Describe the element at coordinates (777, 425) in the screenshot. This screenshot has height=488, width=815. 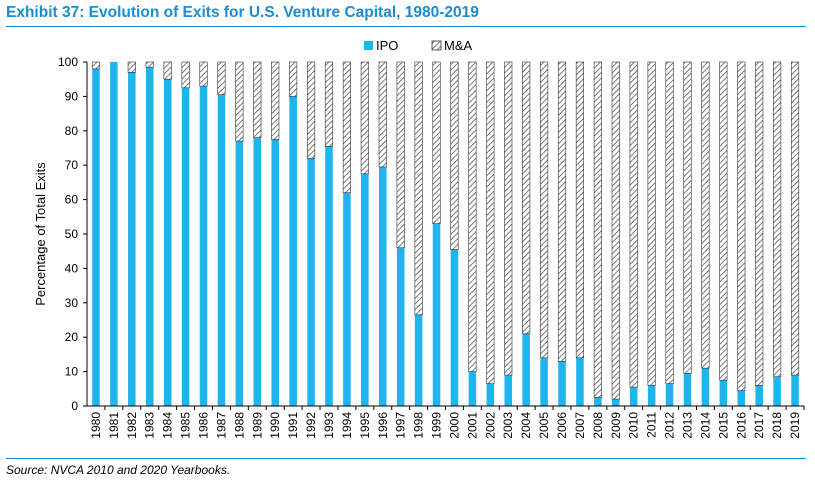
I see `x-tick-label: 2018` at that location.